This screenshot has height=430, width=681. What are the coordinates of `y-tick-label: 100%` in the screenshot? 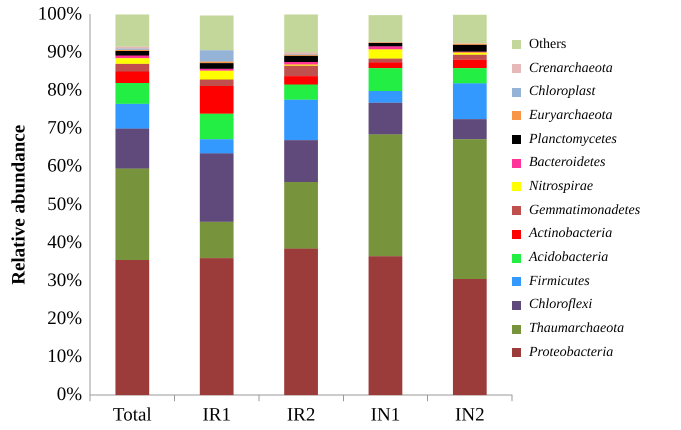 It's located at (60, 13).